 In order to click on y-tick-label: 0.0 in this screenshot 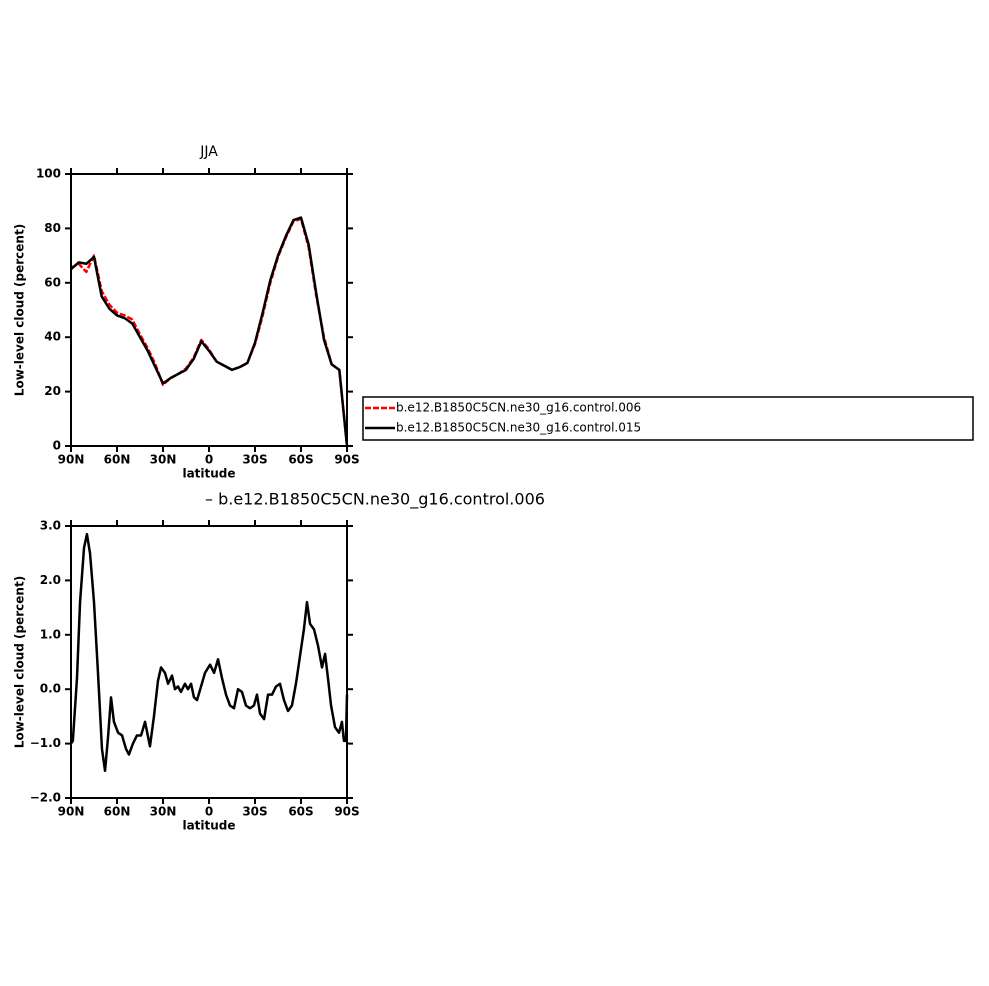, I will do `click(50, 689)`.